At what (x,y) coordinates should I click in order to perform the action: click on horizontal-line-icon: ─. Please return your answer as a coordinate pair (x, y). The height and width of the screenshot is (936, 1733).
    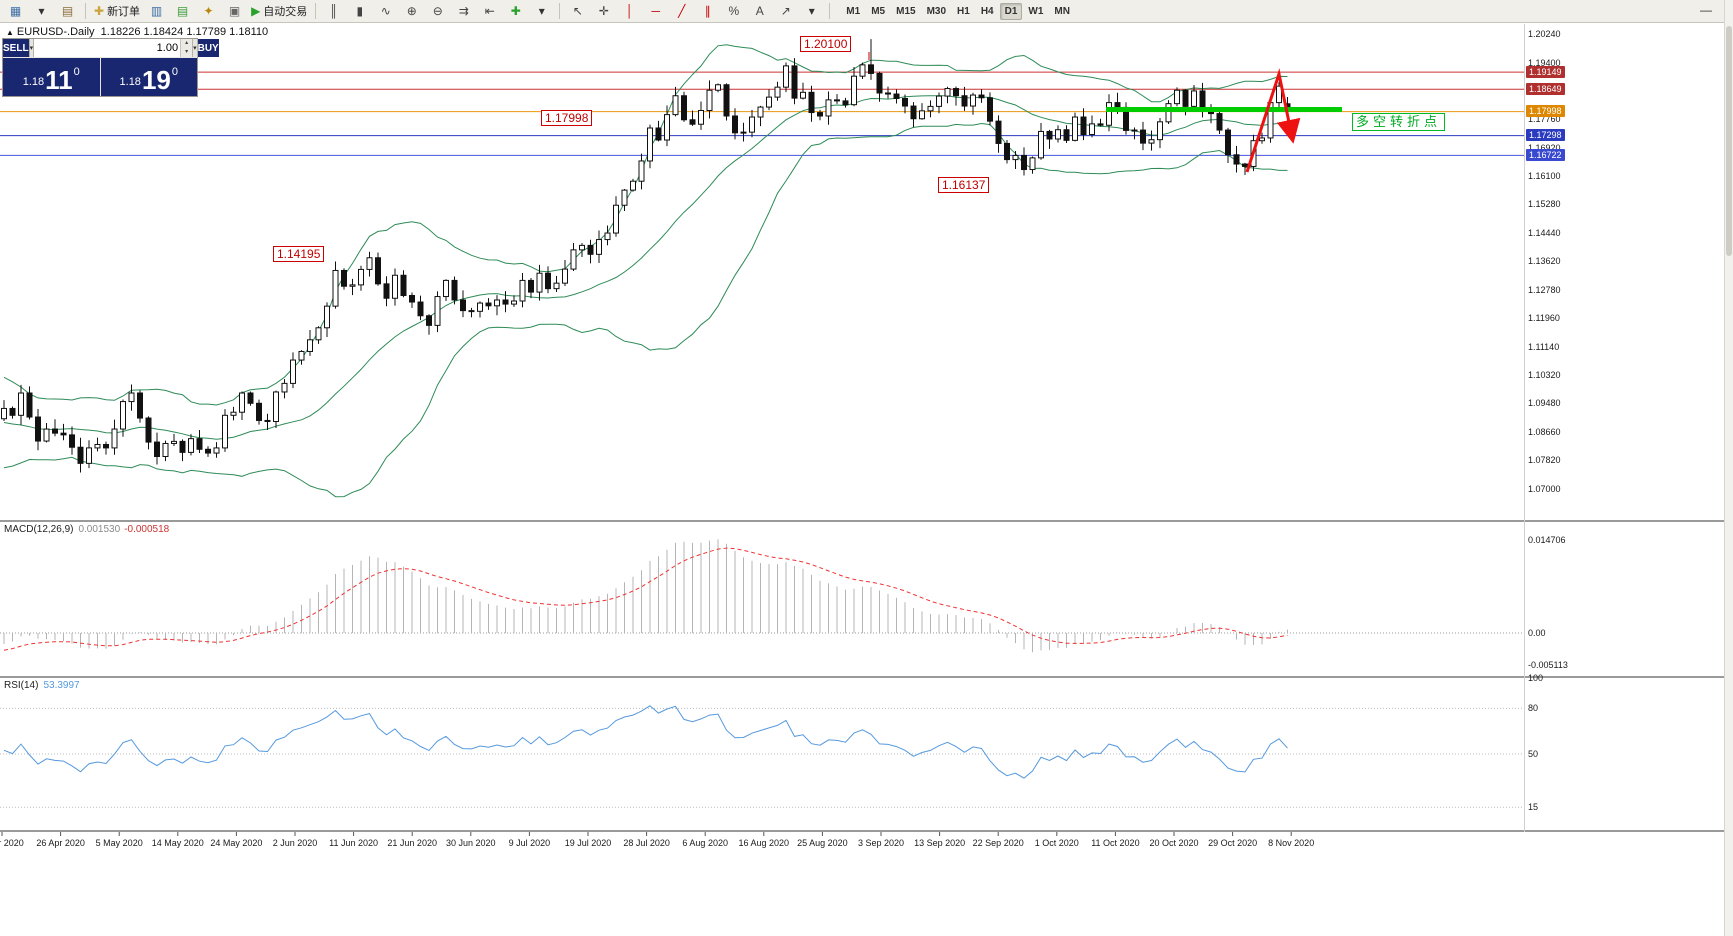
    Looking at the image, I should click on (656, 11).